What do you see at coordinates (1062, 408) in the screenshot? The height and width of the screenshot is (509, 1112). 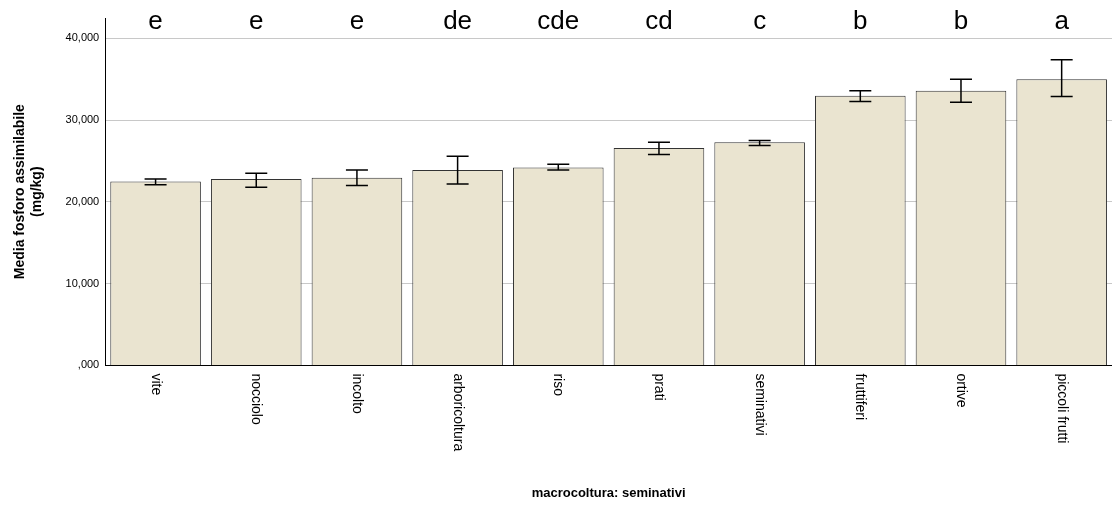 I see `x-tick-label: piccoli frutti` at bounding box center [1062, 408].